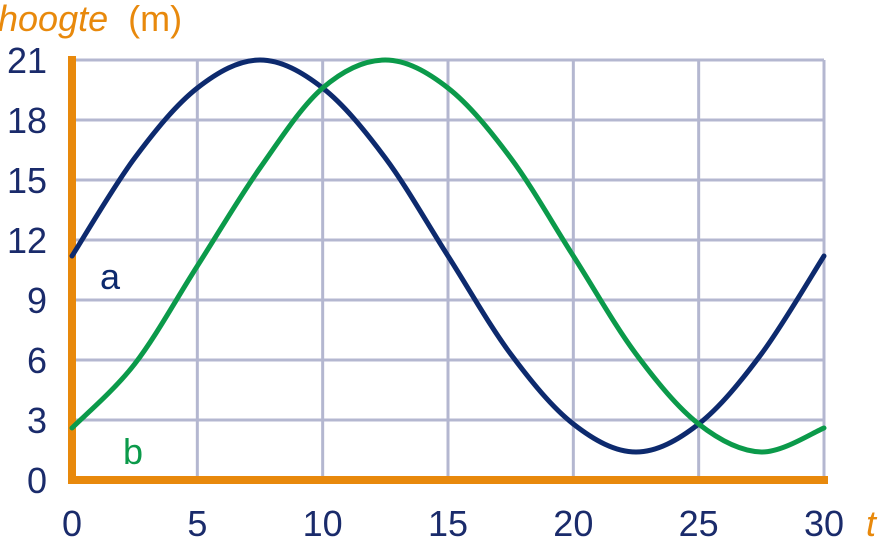 The image size is (880, 542). What do you see at coordinates (197, 522) in the screenshot?
I see `x-tick-5: 5` at bounding box center [197, 522].